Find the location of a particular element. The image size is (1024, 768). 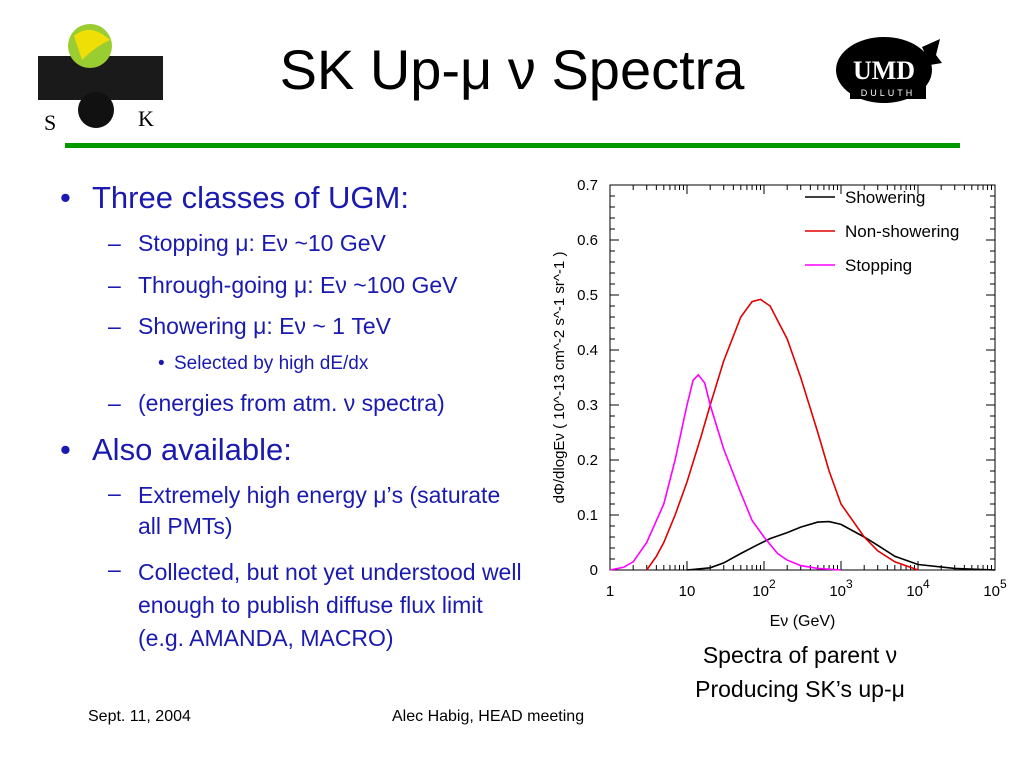

footer-date: Sept. 11, 2004 is located at coordinates (139, 716).